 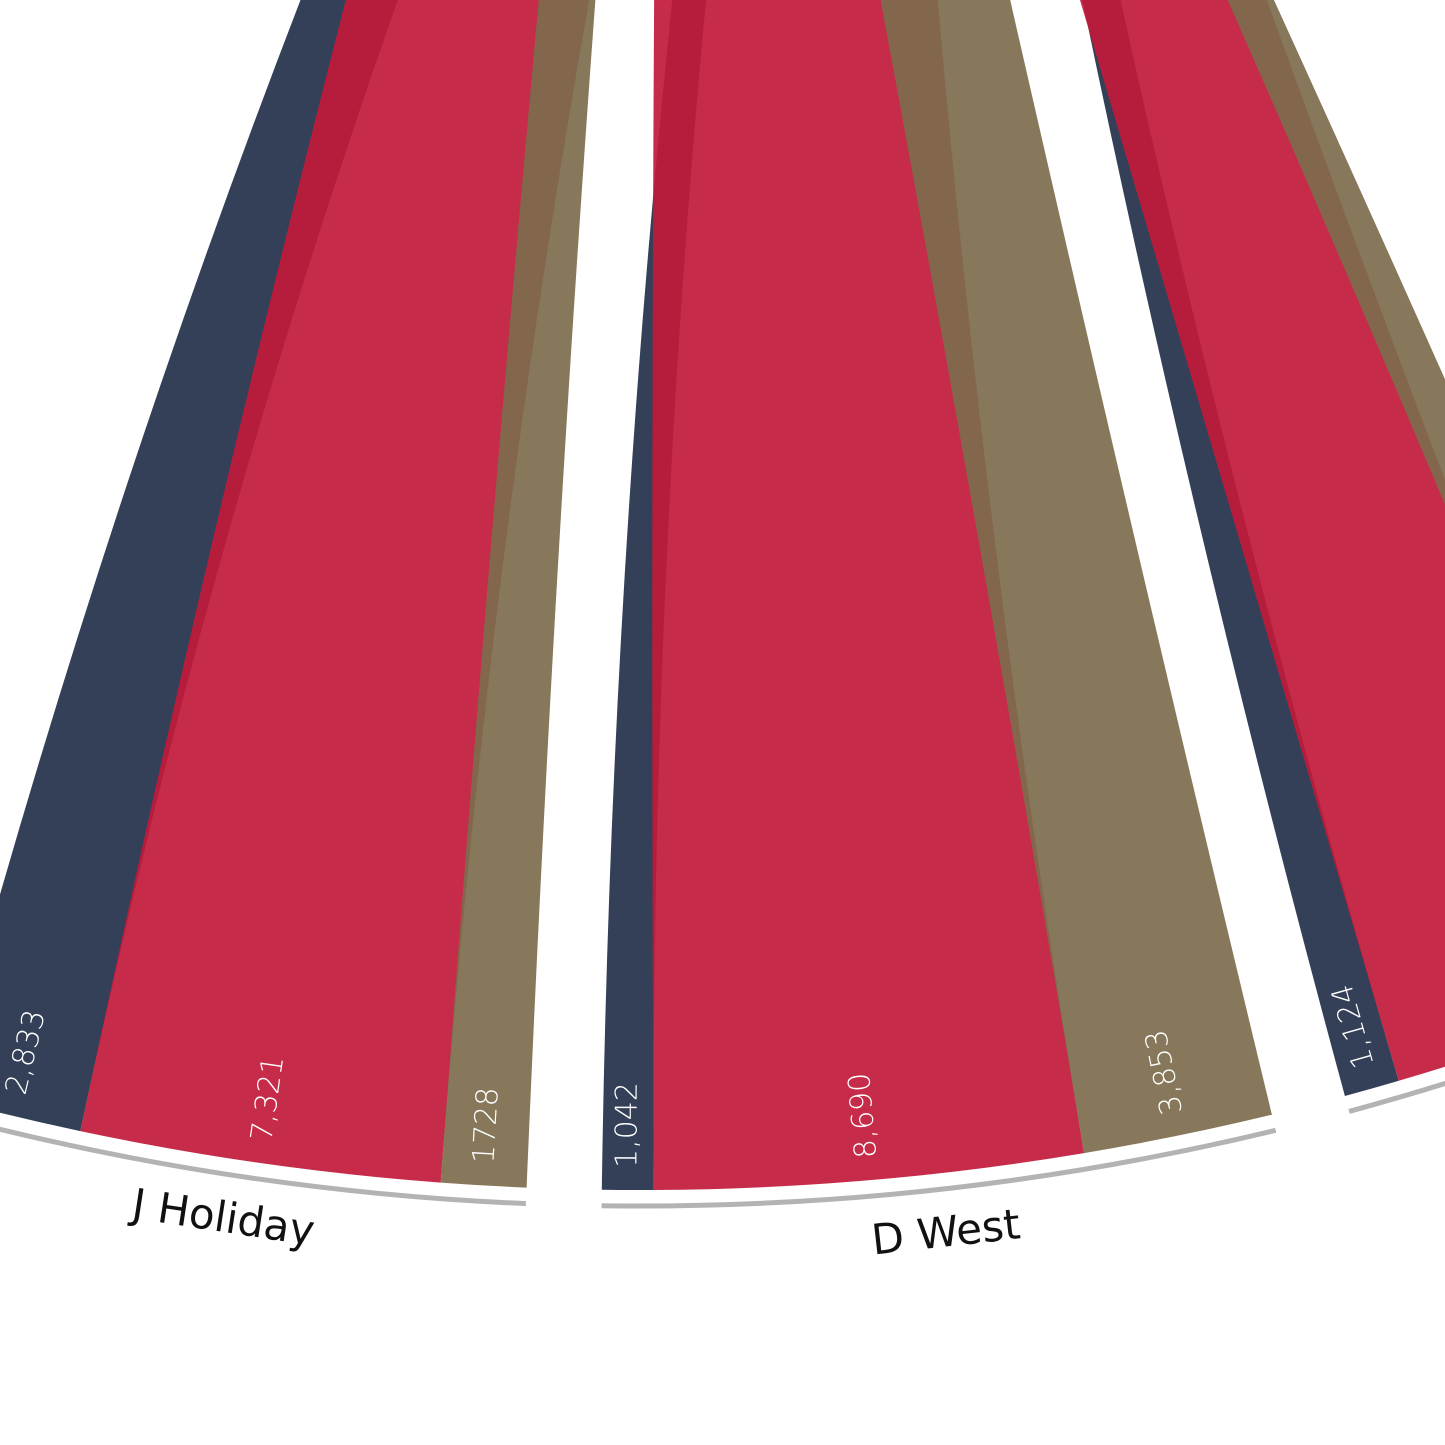 What do you see at coordinates (863, 1115) in the screenshot?
I see `value-label: 8,690` at bounding box center [863, 1115].